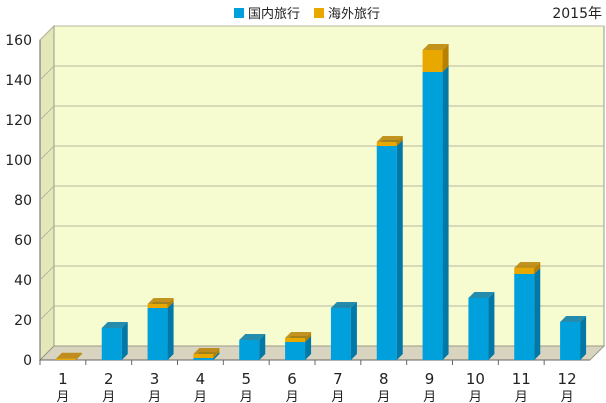 The width and height of the screenshot is (606, 403). Describe the element at coordinates (18, 161) in the screenshot. I see `y-tick-label: 100` at that location.